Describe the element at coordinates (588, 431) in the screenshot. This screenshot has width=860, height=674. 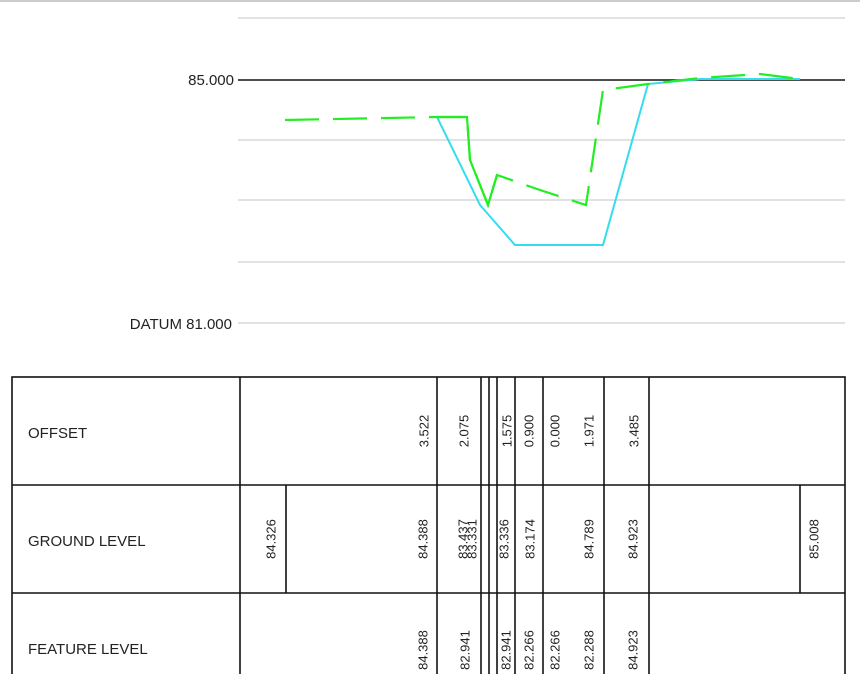
I see `cell-value: 1.971` at that location.